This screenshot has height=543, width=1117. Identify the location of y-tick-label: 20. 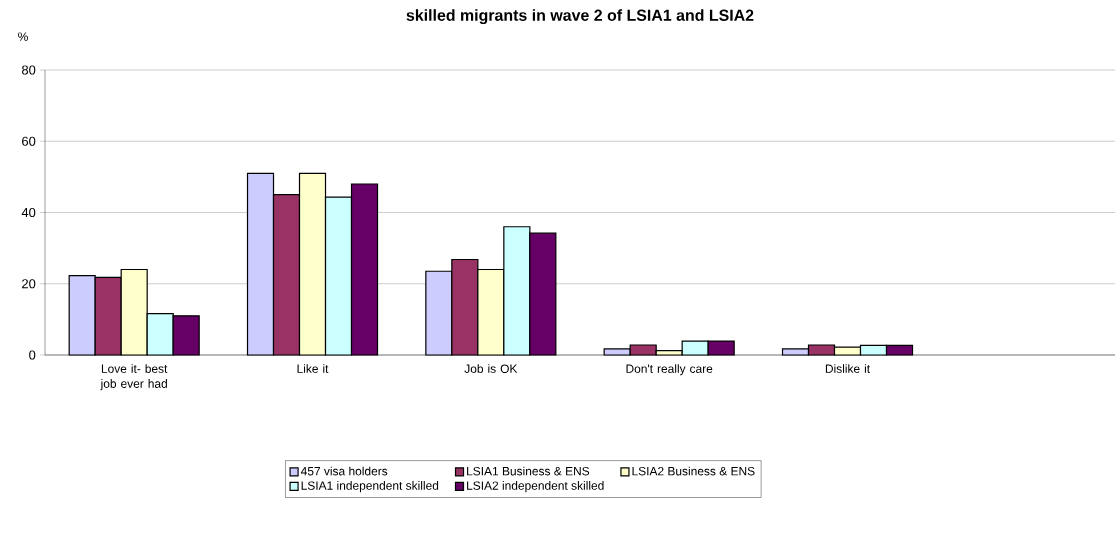
(29, 284).